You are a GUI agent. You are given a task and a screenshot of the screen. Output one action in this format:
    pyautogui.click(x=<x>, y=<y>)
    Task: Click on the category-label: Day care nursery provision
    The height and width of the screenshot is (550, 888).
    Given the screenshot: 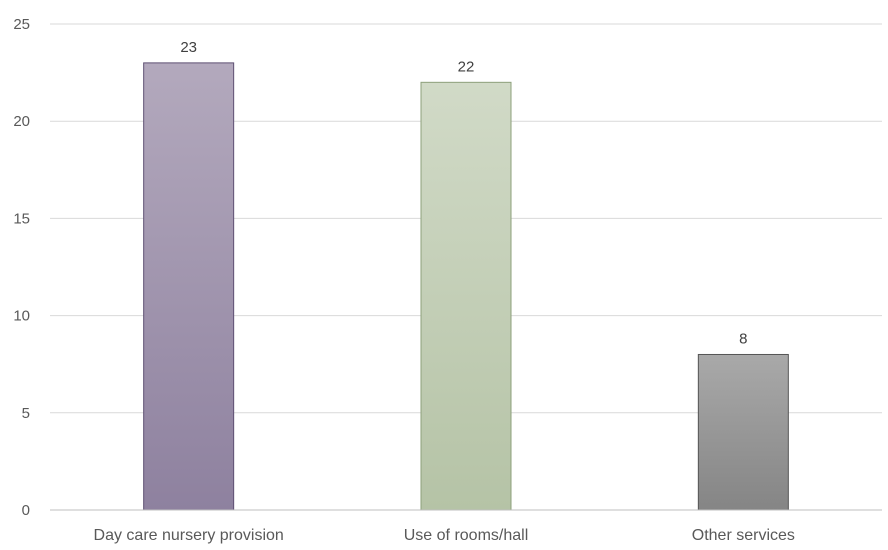 What is the action you would take?
    pyautogui.click(x=189, y=535)
    